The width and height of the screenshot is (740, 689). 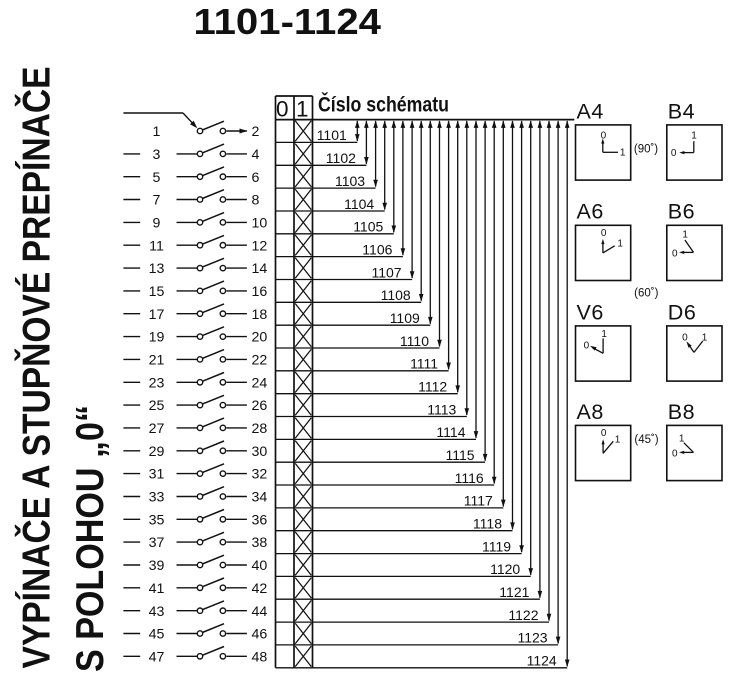 I want to click on svg-text: 1115, so click(x=460, y=455).